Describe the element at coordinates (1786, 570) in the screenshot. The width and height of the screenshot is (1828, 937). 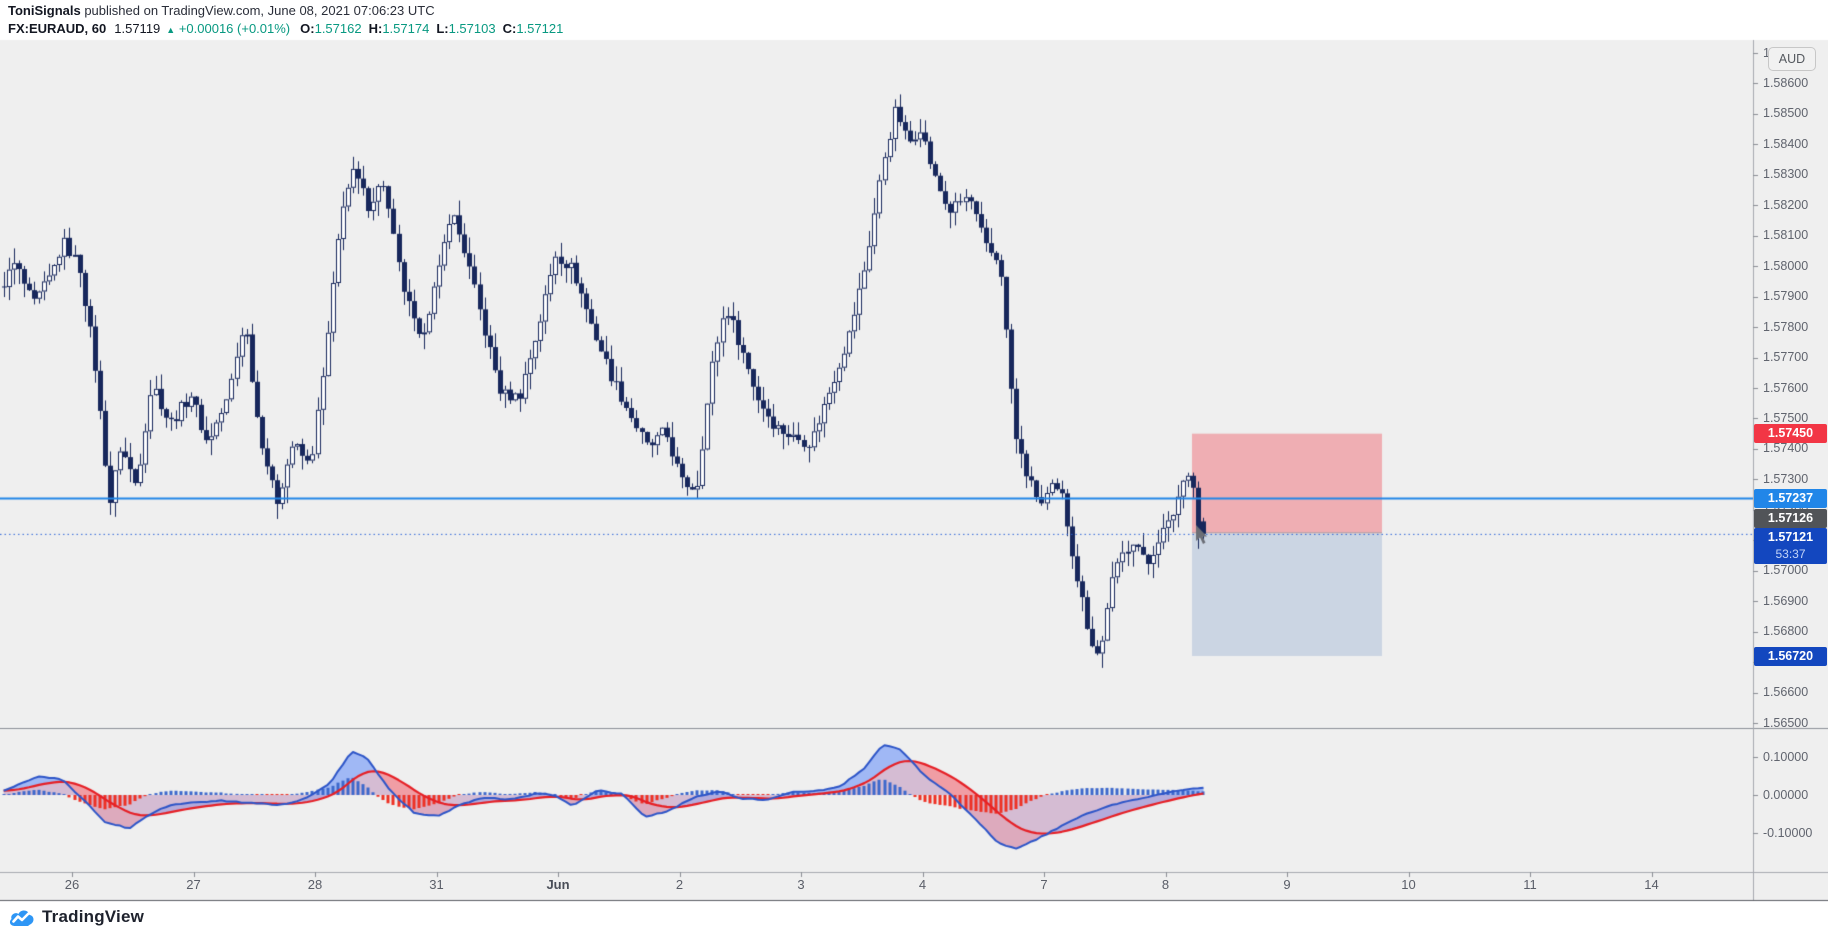
I see `price-tick-label: 1.57000` at that location.